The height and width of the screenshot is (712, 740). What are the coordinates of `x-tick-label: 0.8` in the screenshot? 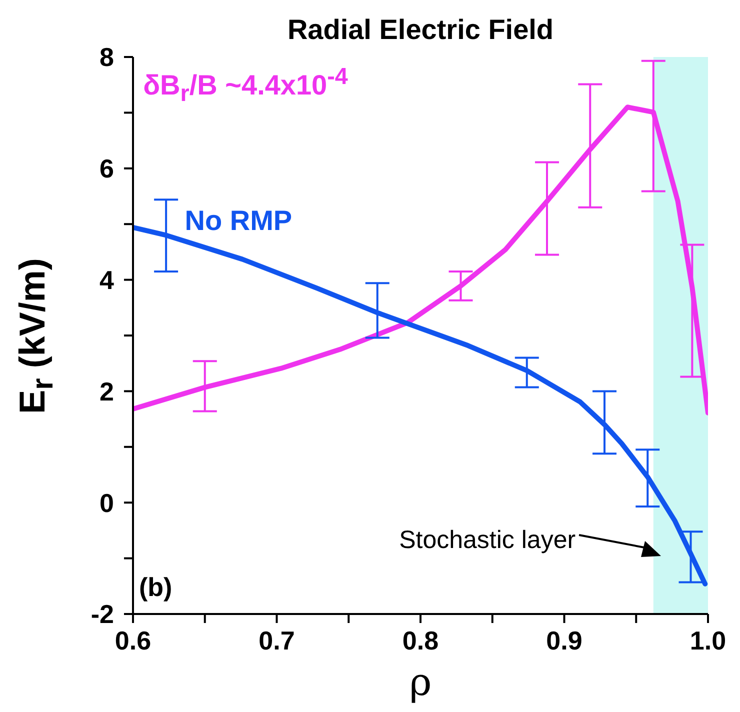 It's located at (420, 640).